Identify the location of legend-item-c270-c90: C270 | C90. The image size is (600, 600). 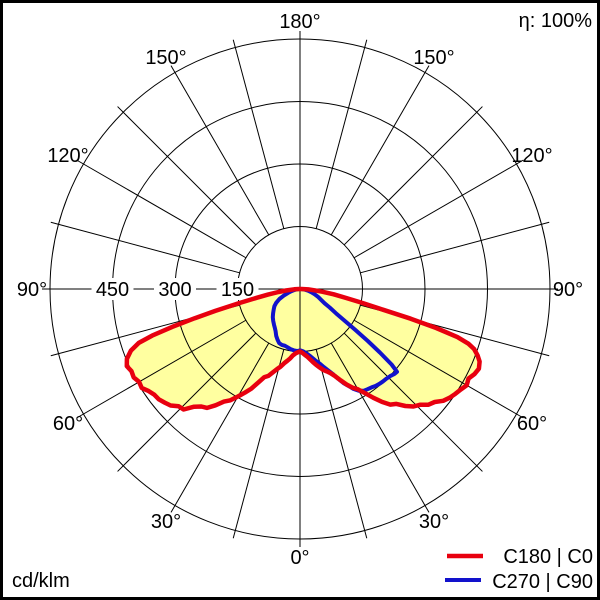
(519, 582).